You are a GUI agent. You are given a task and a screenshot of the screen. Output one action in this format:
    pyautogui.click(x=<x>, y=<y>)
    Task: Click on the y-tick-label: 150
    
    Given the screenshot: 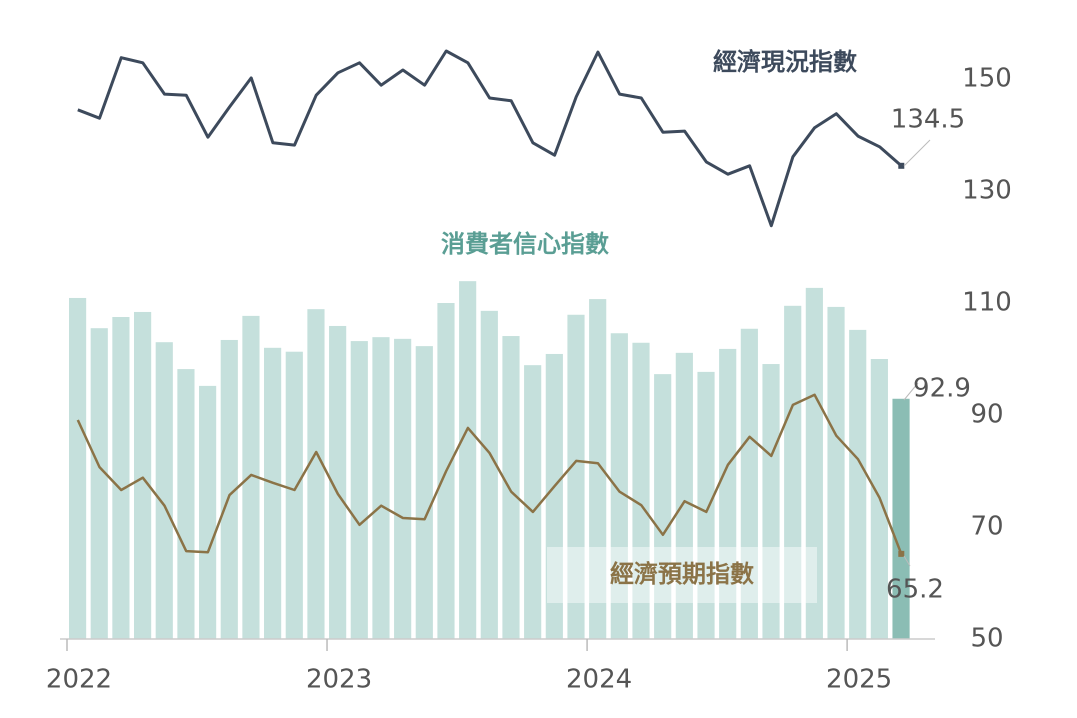 What is the action you would take?
    pyautogui.click(x=987, y=79)
    